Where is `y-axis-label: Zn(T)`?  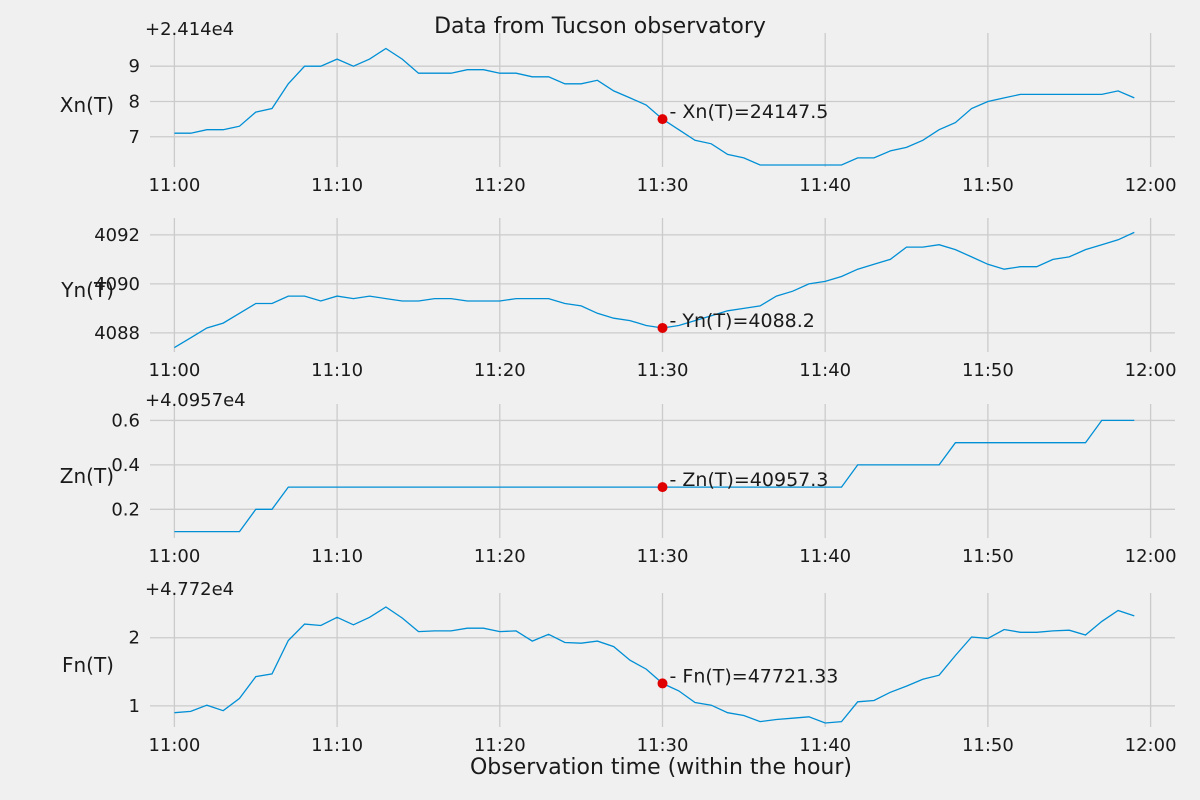 y-axis-label: Zn(T) is located at coordinates (87, 476).